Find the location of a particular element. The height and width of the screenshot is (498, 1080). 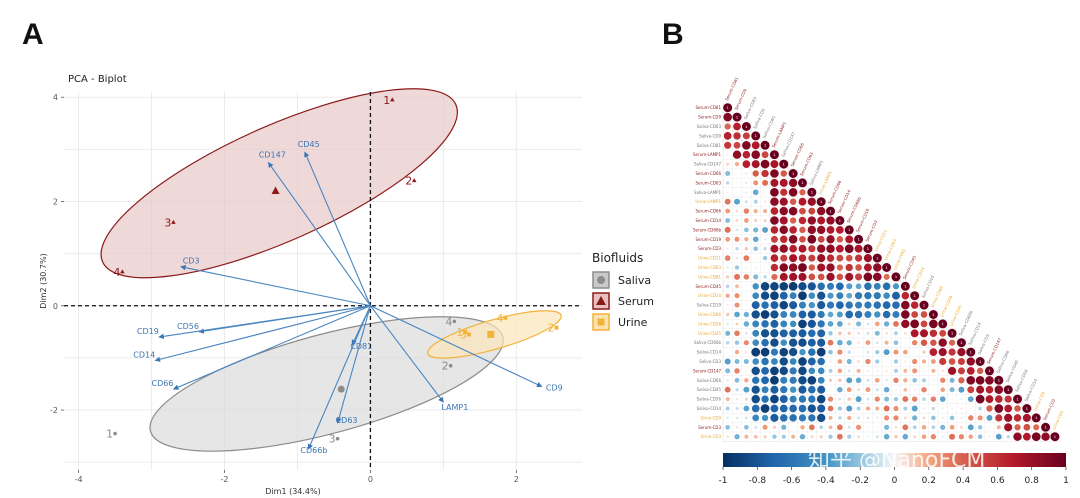

column-label: Serum-CD63 is located at coordinates (806, 164).